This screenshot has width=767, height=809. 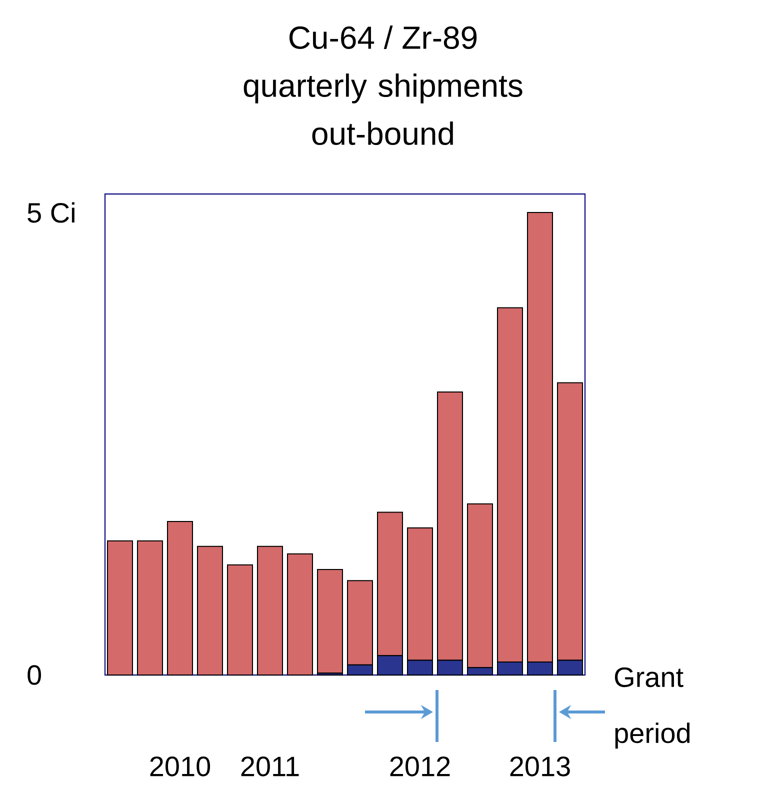 What do you see at coordinates (180, 766) in the screenshot?
I see `x-tick-label: 2010` at bounding box center [180, 766].